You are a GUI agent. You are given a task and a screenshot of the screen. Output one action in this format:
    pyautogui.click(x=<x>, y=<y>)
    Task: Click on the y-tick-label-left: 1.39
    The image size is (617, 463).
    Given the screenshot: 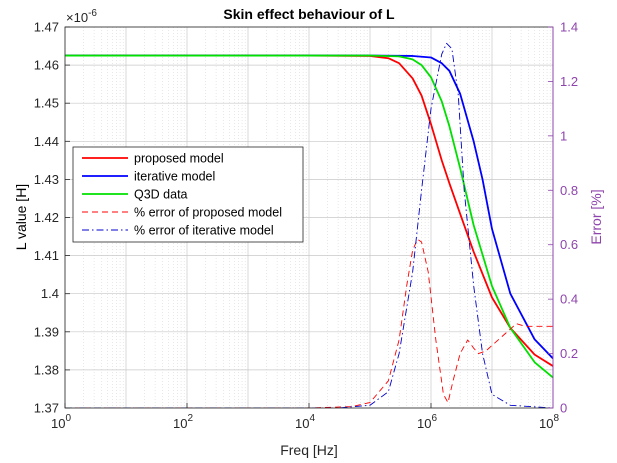 What is the action you would take?
    pyautogui.click(x=46, y=331)
    